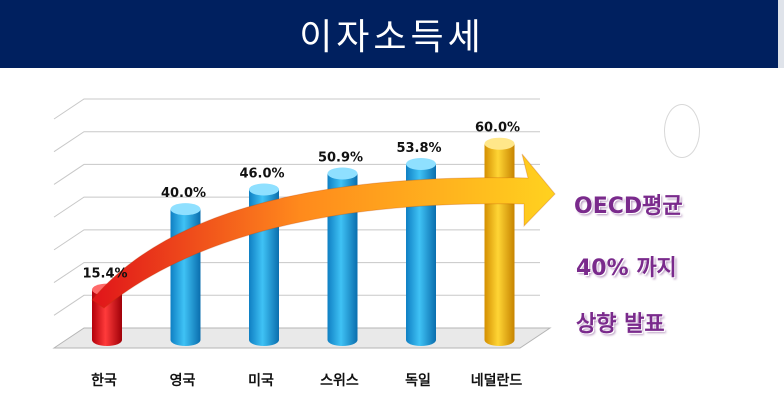 The width and height of the screenshot is (784, 419). What do you see at coordinates (418, 148) in the screenshot?
I see `value-label: 53.8%` at bounding box center [418, 148].